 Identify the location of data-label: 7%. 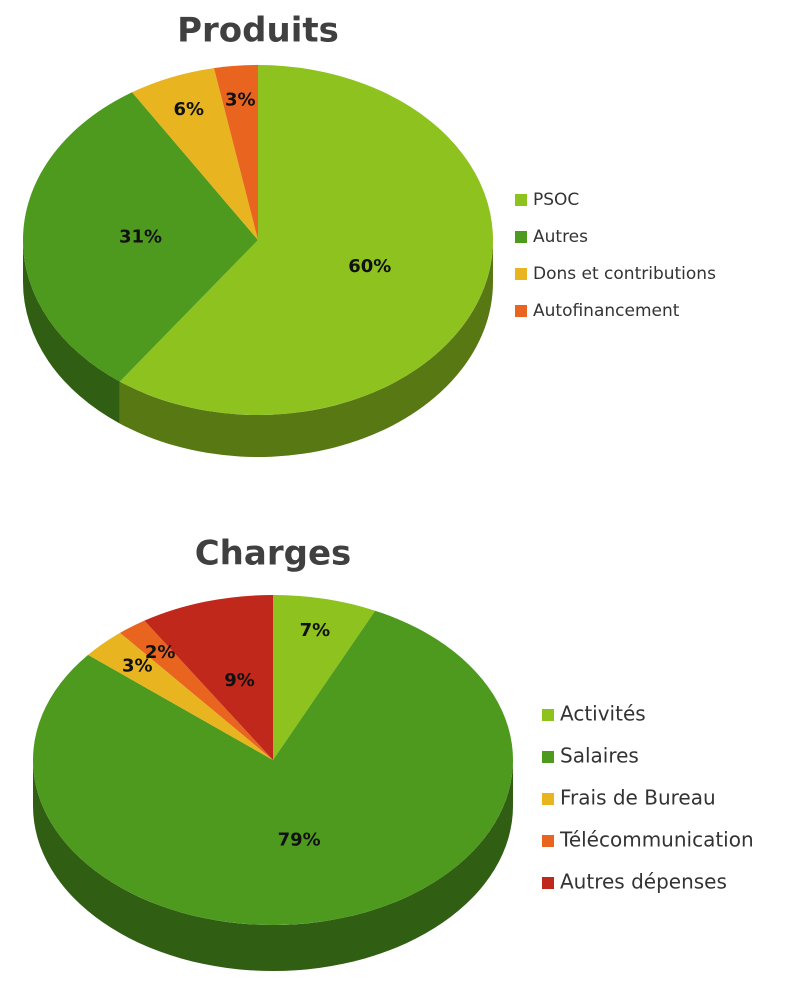
(315, 630).